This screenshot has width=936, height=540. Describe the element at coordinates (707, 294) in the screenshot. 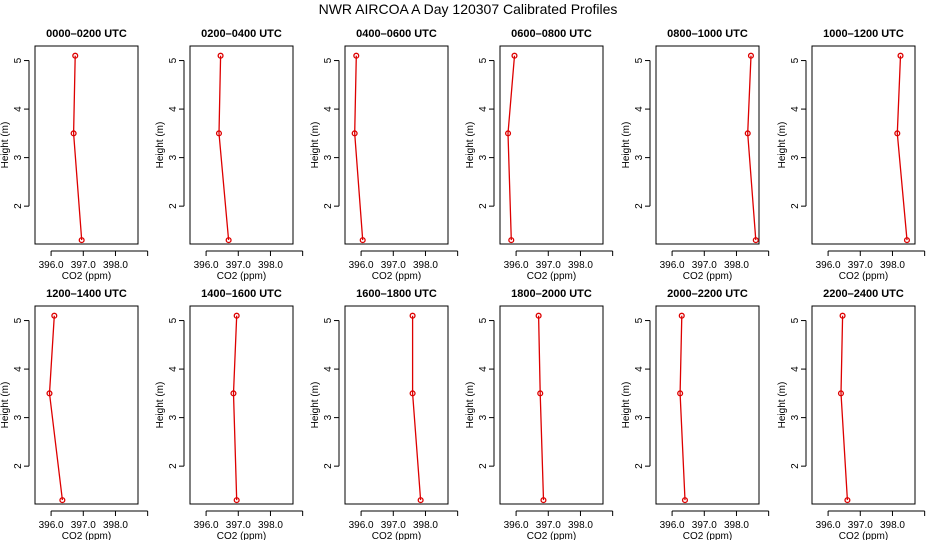

I see `panel-title: 2000–2200 UTC` at that location.